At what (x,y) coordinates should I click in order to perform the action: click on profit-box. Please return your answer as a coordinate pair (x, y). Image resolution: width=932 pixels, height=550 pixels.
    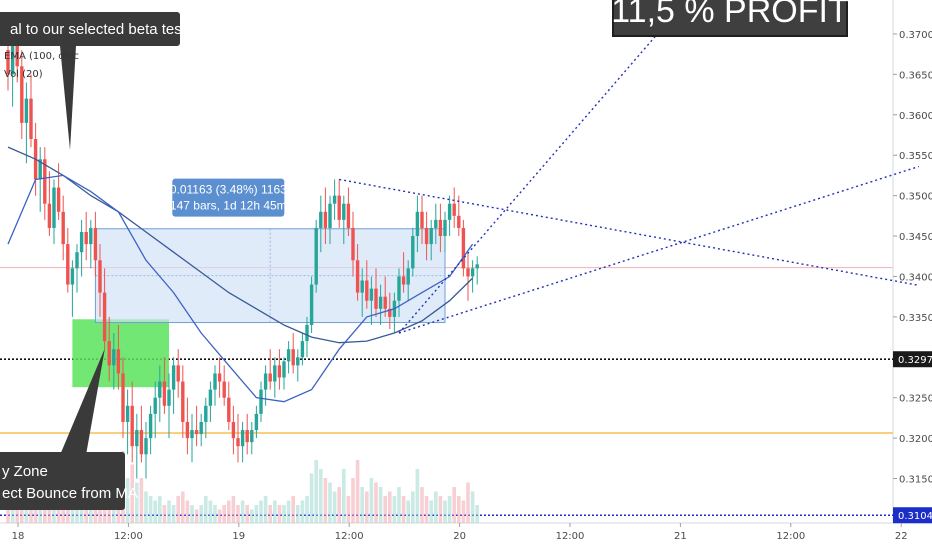
    Looking at the image, I should click on (730, 18).